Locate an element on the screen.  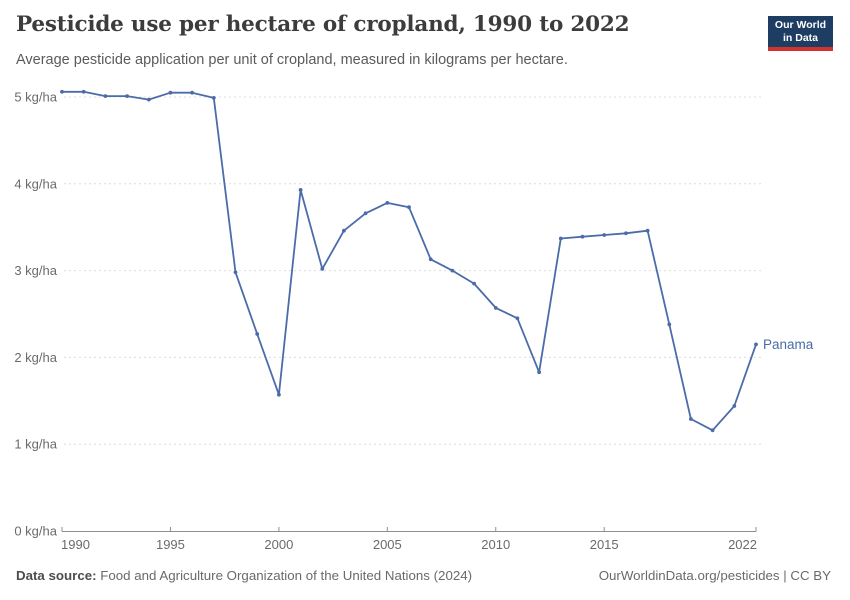
y-axis-tick-label: 5 kg/ha is located at coordinates (35, 97).